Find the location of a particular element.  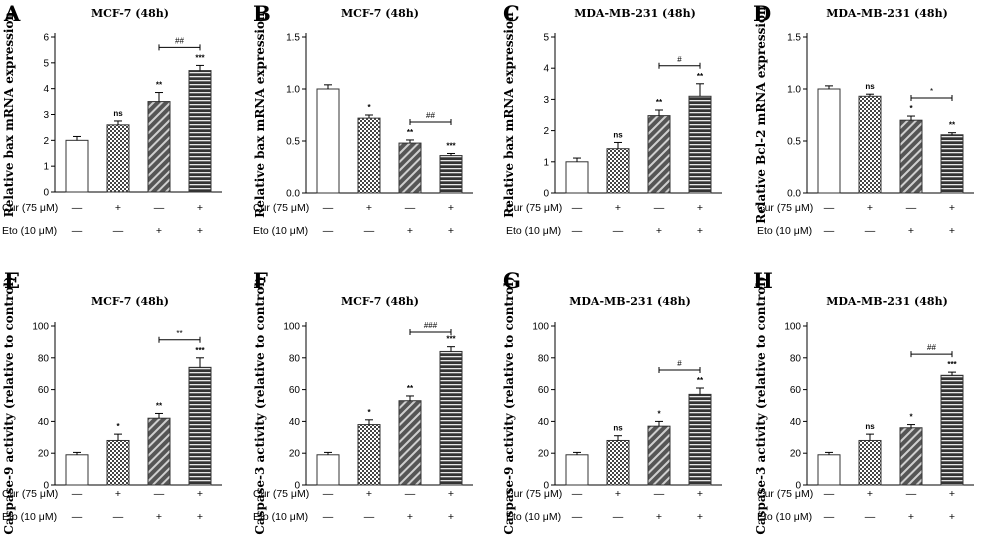

y-tick-label: 0.0 is located at coordinates (293, 194).